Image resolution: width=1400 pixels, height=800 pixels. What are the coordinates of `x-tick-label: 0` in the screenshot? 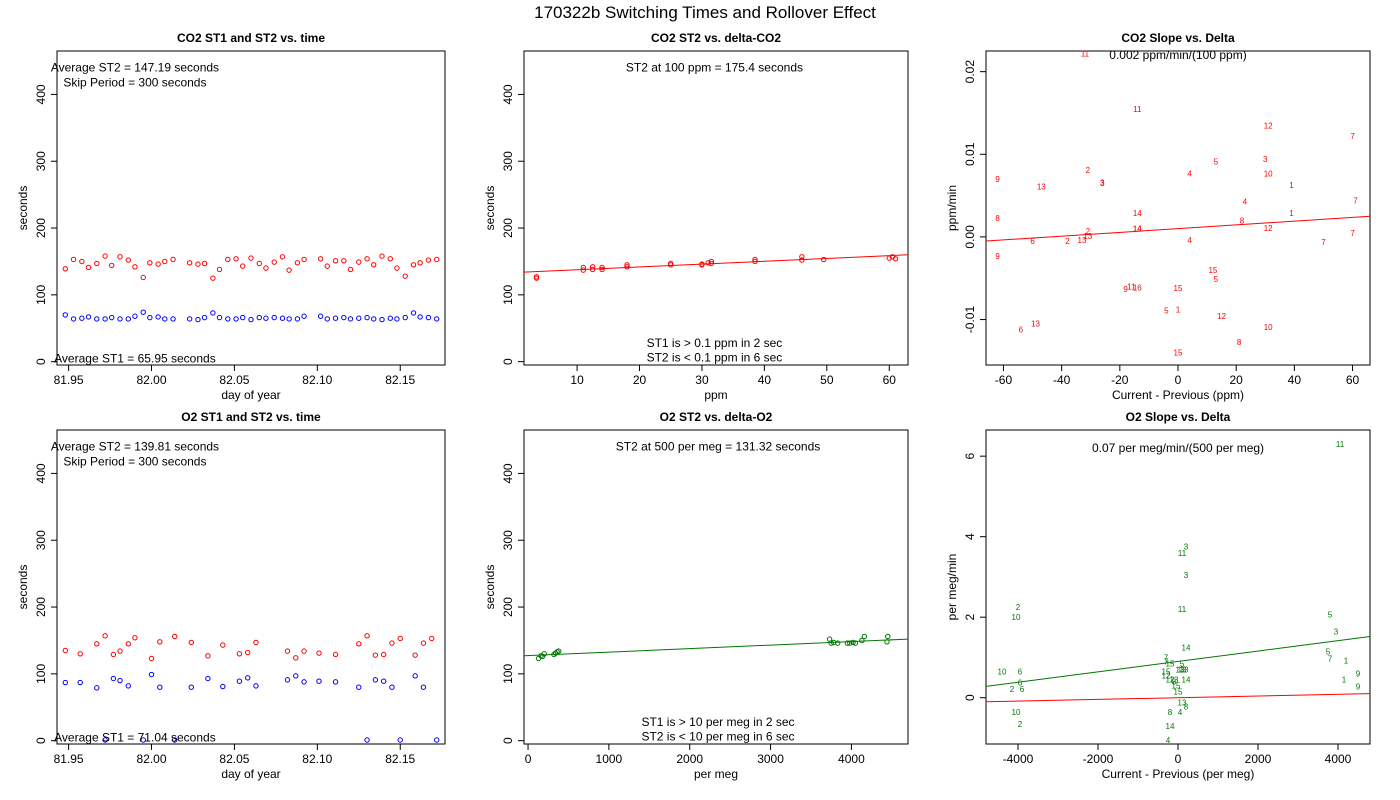 It's located at (528, 759).